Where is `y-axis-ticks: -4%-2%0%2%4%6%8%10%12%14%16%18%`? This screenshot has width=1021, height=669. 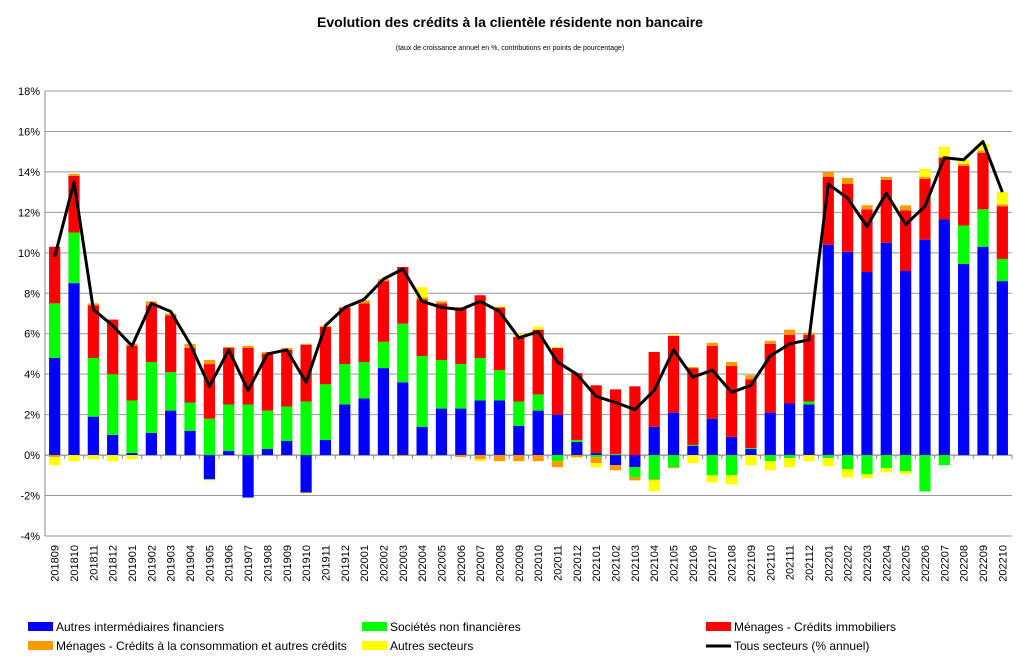
y-axis-ticks: -4%-2%0%2%4%6%8%10%12%14%16%18% is located at coordinates (29, 314).